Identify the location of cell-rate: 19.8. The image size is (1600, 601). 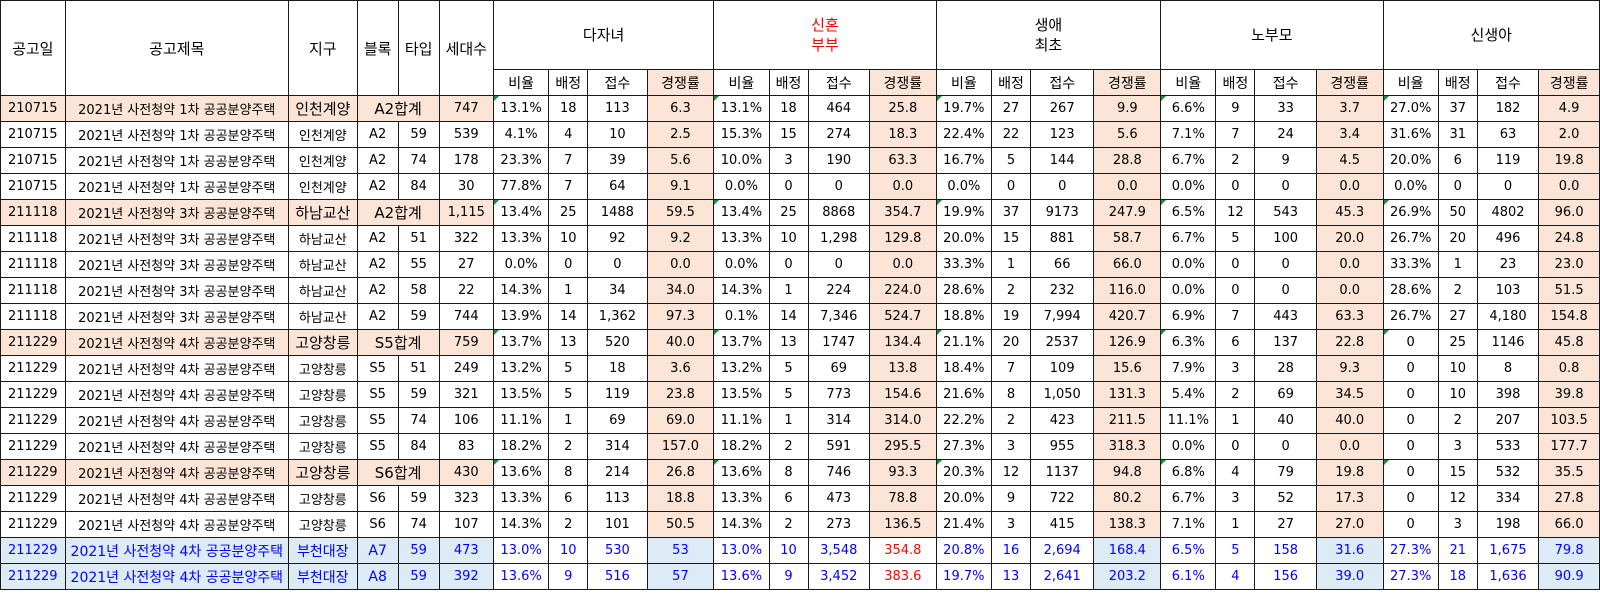
(1349, 472).